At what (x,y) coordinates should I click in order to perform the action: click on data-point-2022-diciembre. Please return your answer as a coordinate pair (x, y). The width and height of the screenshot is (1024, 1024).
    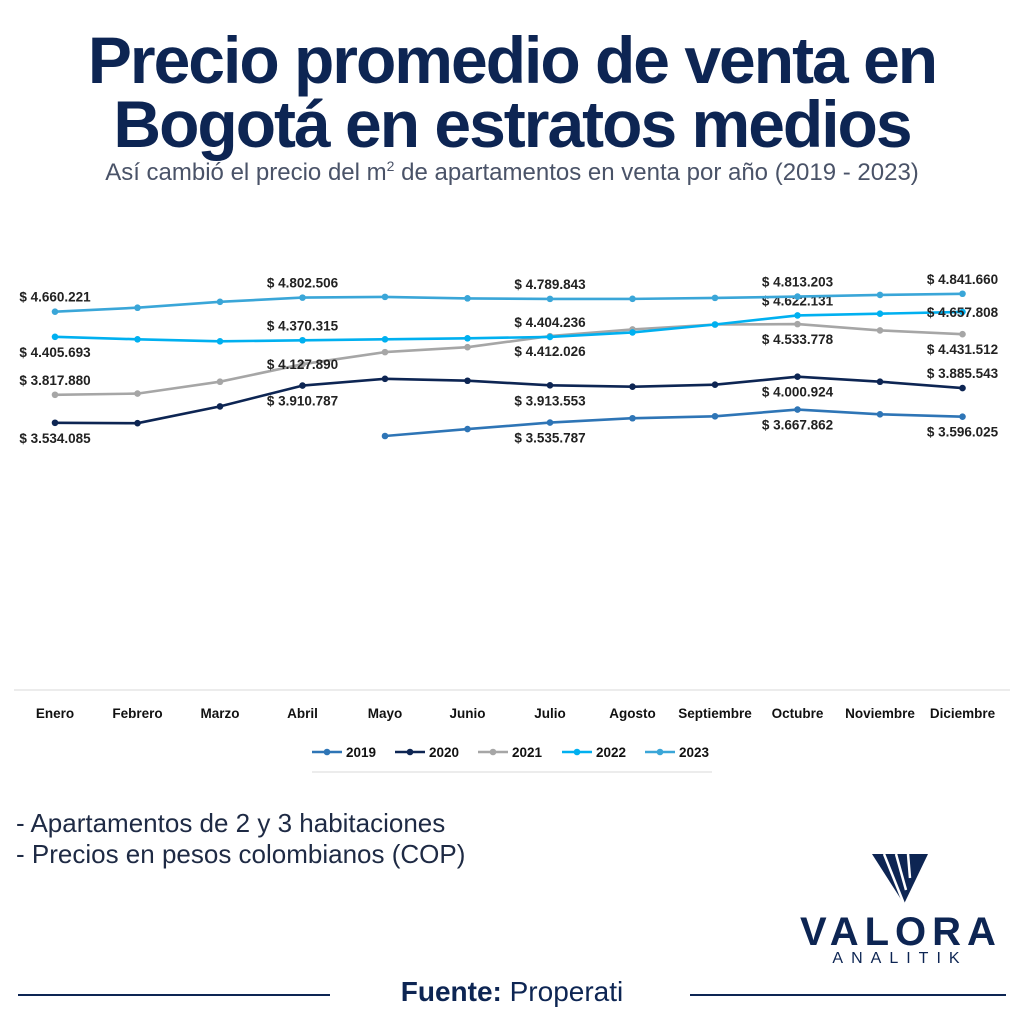
    Looking at the image, I should click on (962, 312).